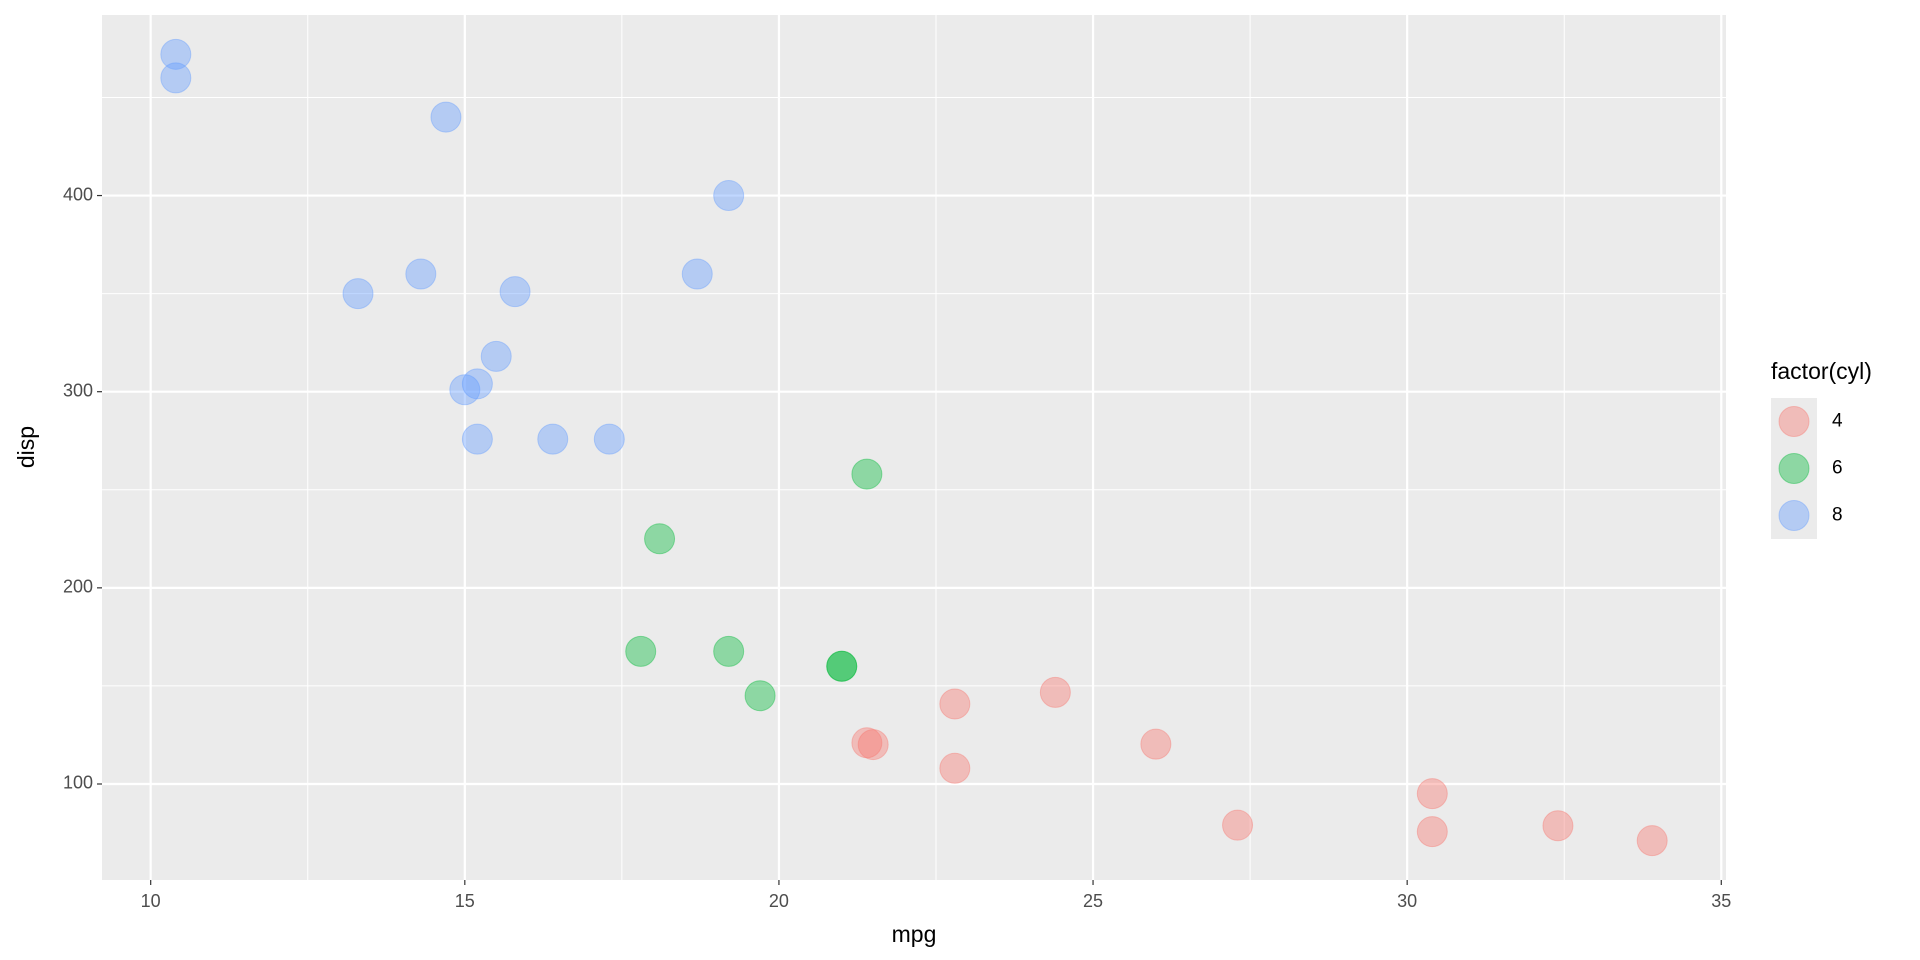  Describe the element at coordinates (914, 934) in the screenshot. I see `x-axis-title: mpg` at that location.